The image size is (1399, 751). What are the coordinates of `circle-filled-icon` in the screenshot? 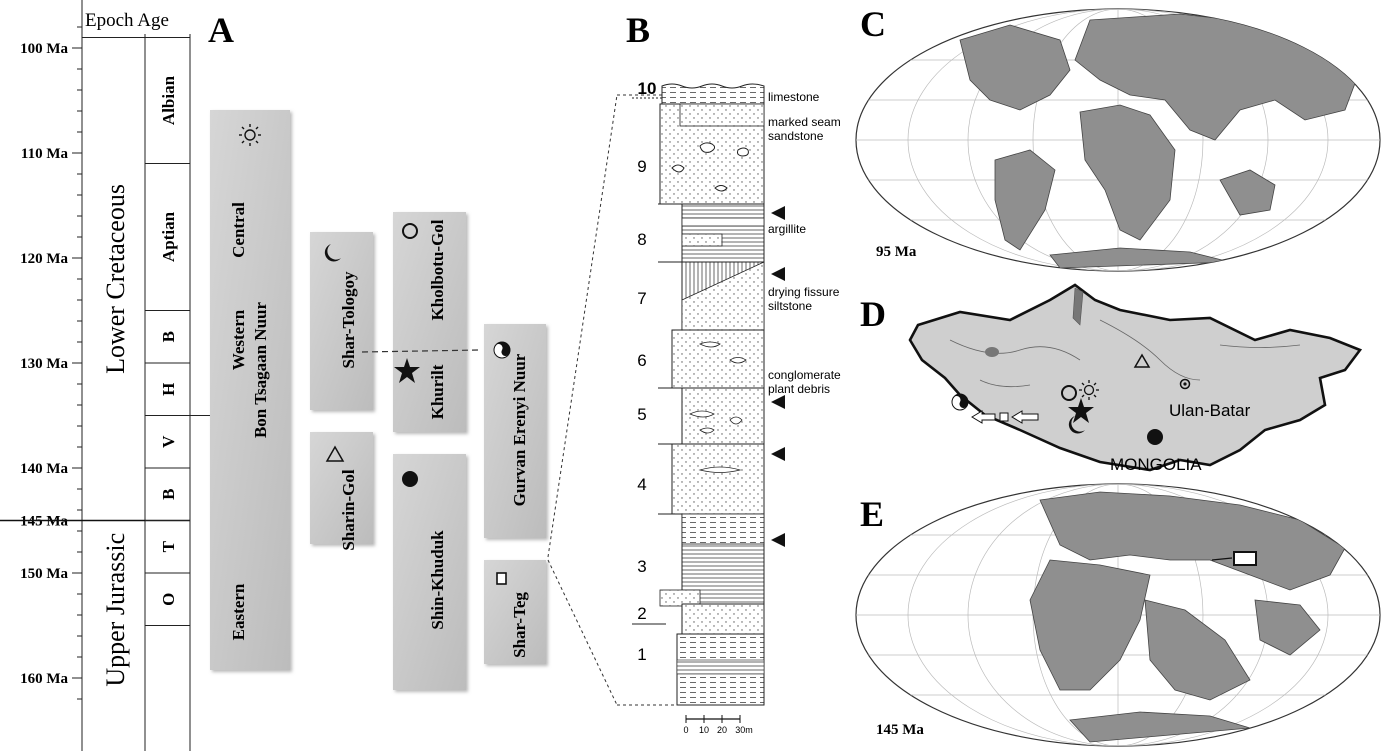 It's located at (1155, 437).